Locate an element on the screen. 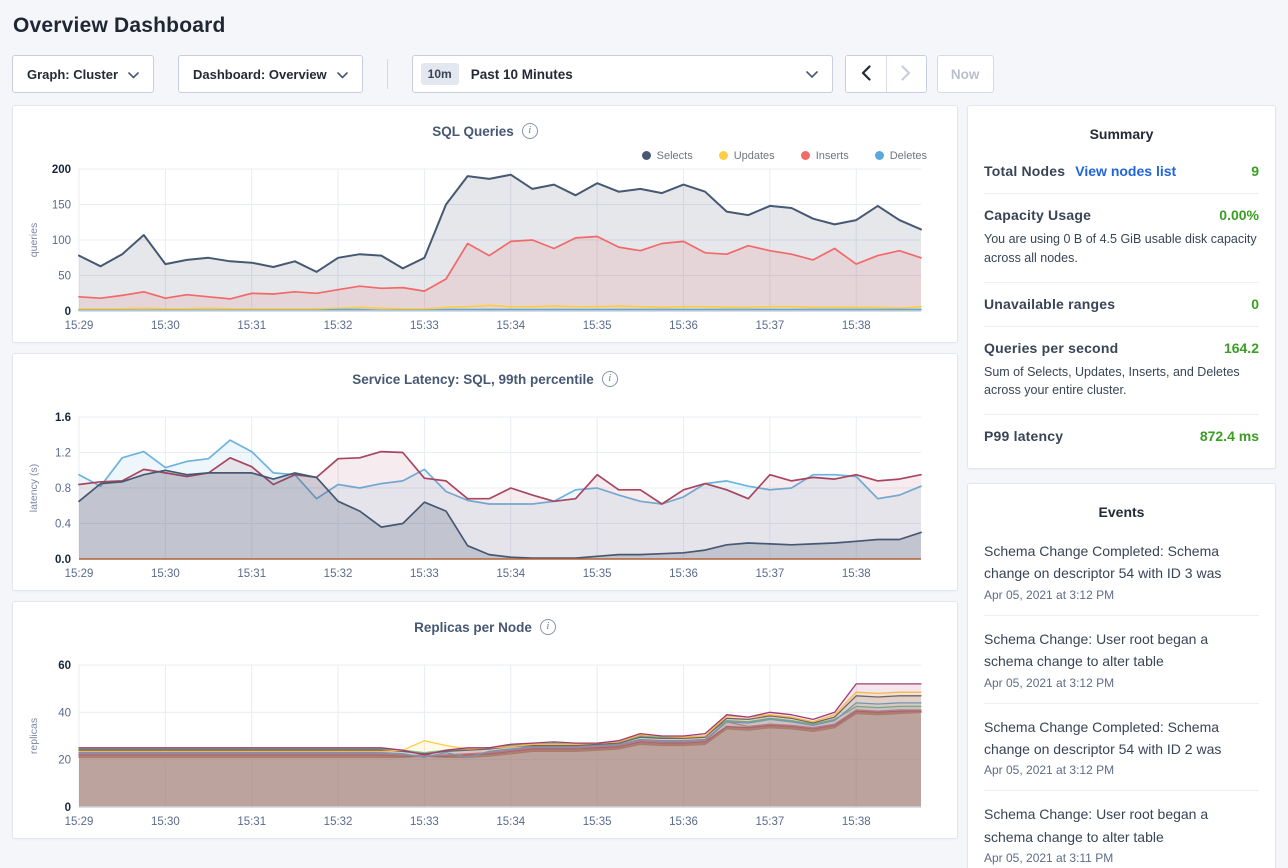 This screenshot has height=868, width=1288. svg-text: 15:35 is located at coordinates (597, 326).